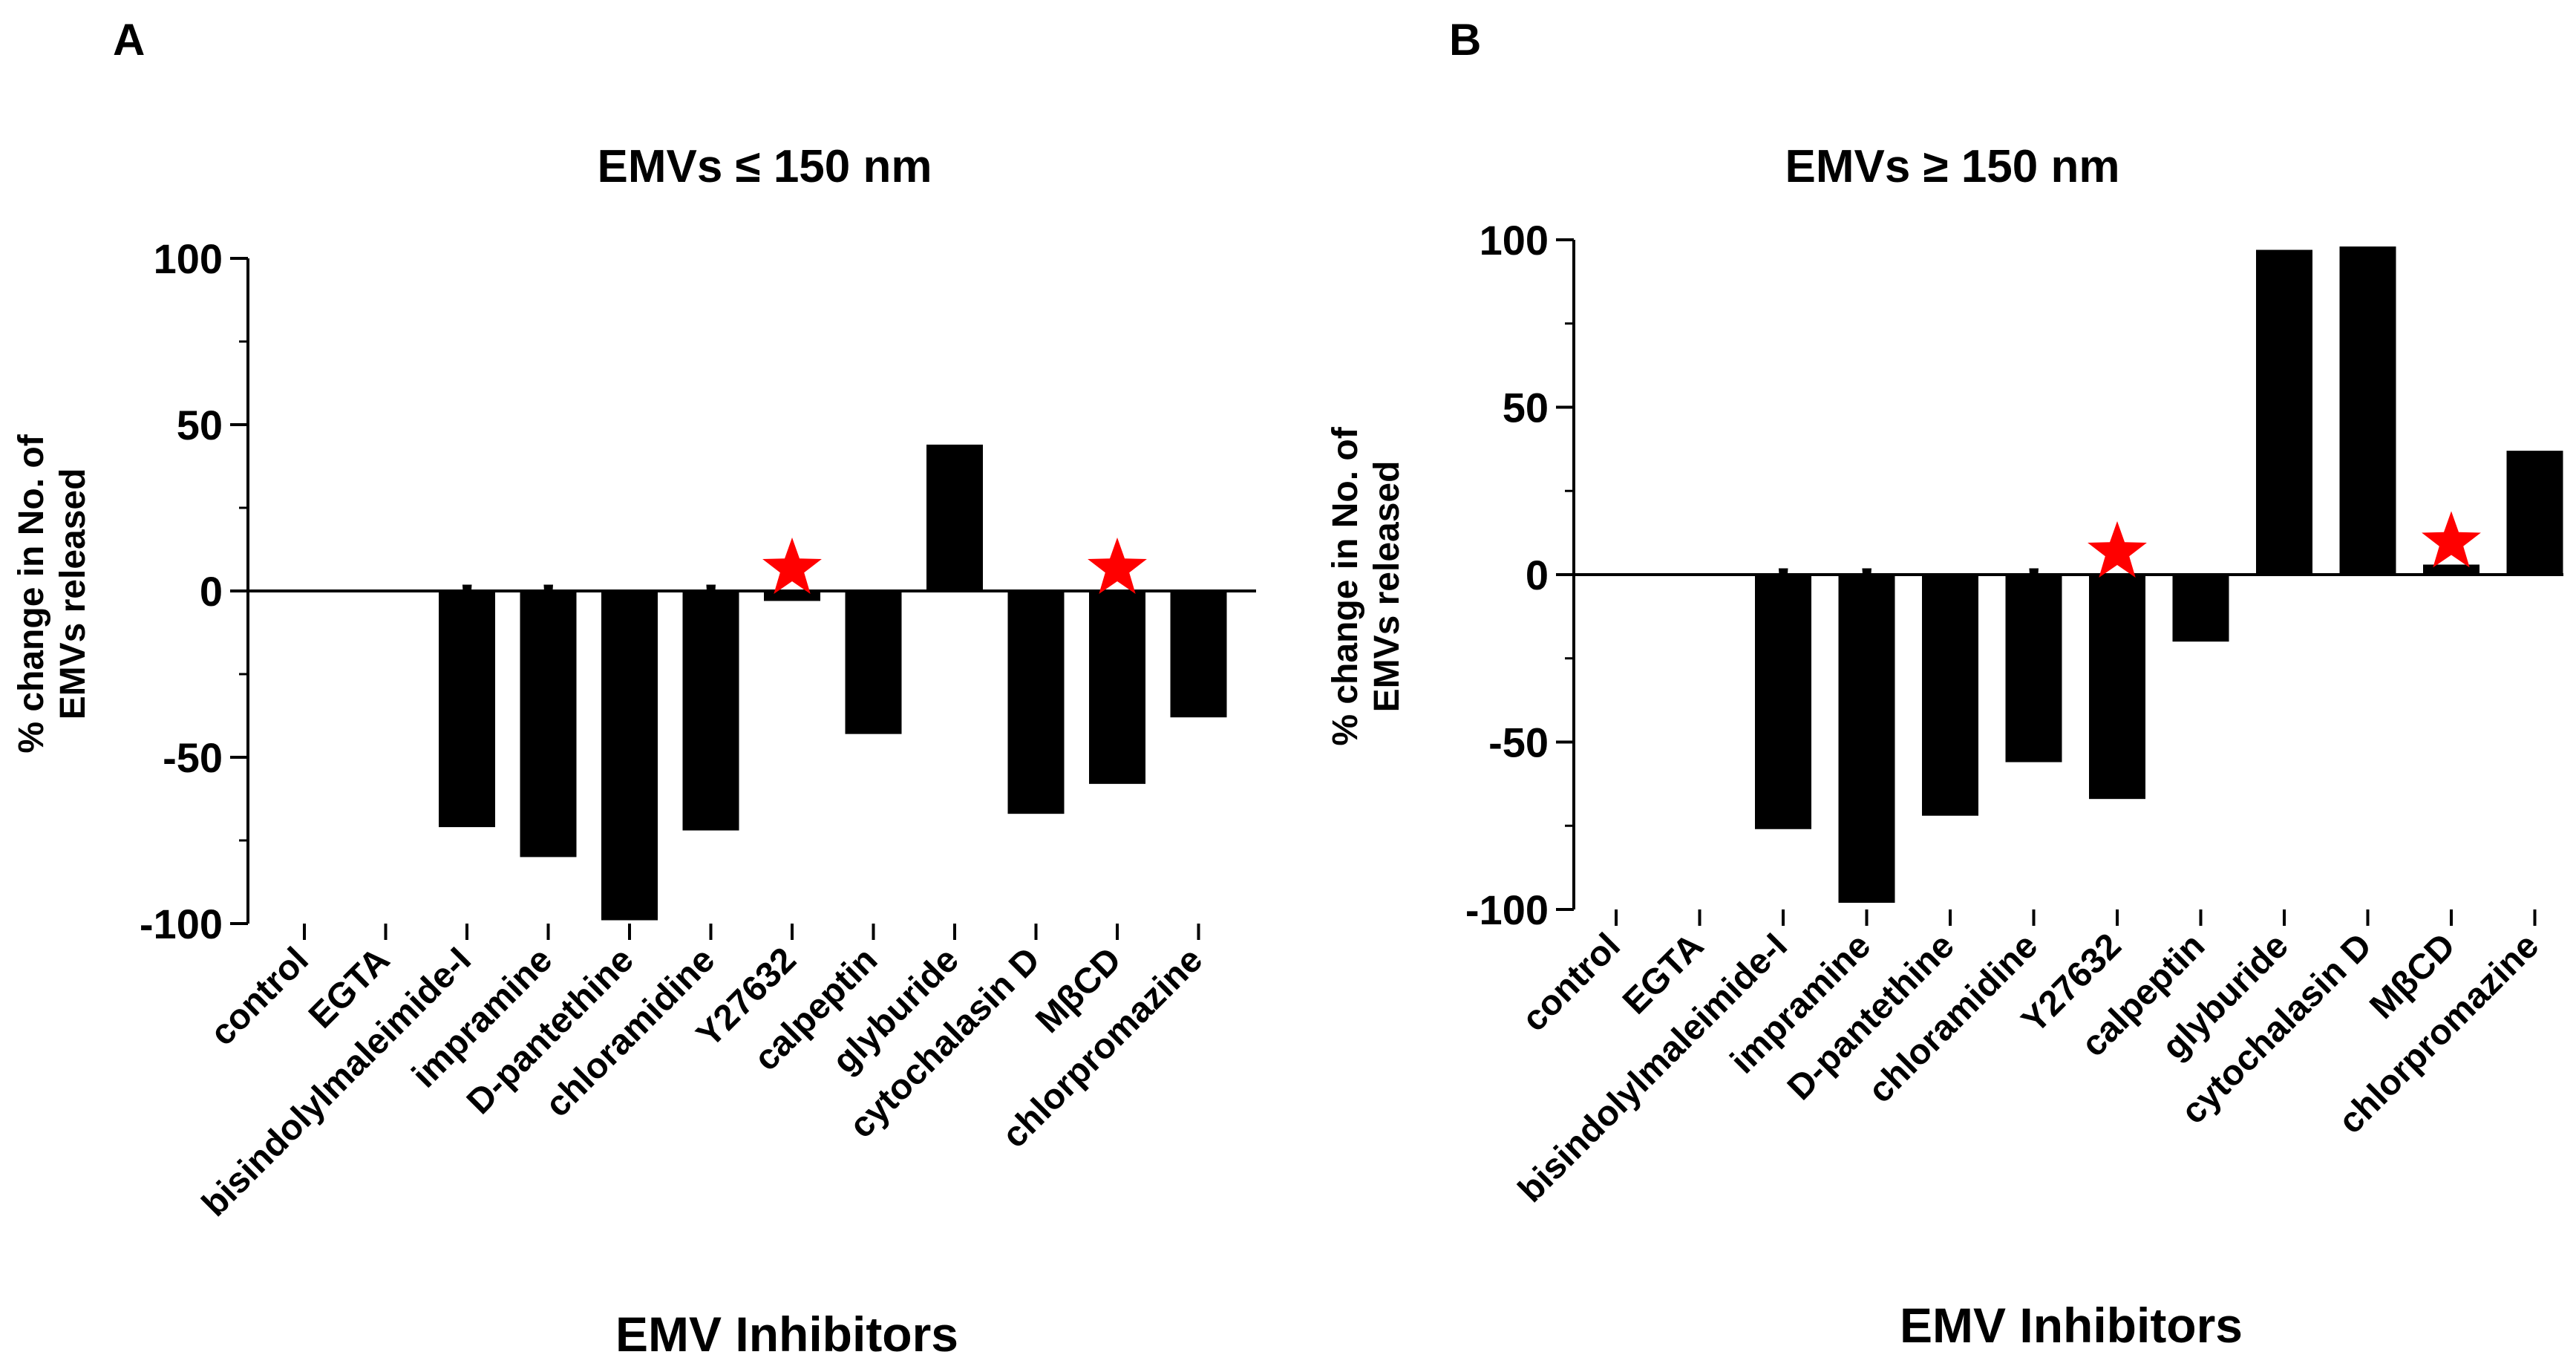  Describe the element at coordinates (52, 593) in the screenshot. I see `panel-a-y-axis-label: % change in No. of EMVs released` at that location.